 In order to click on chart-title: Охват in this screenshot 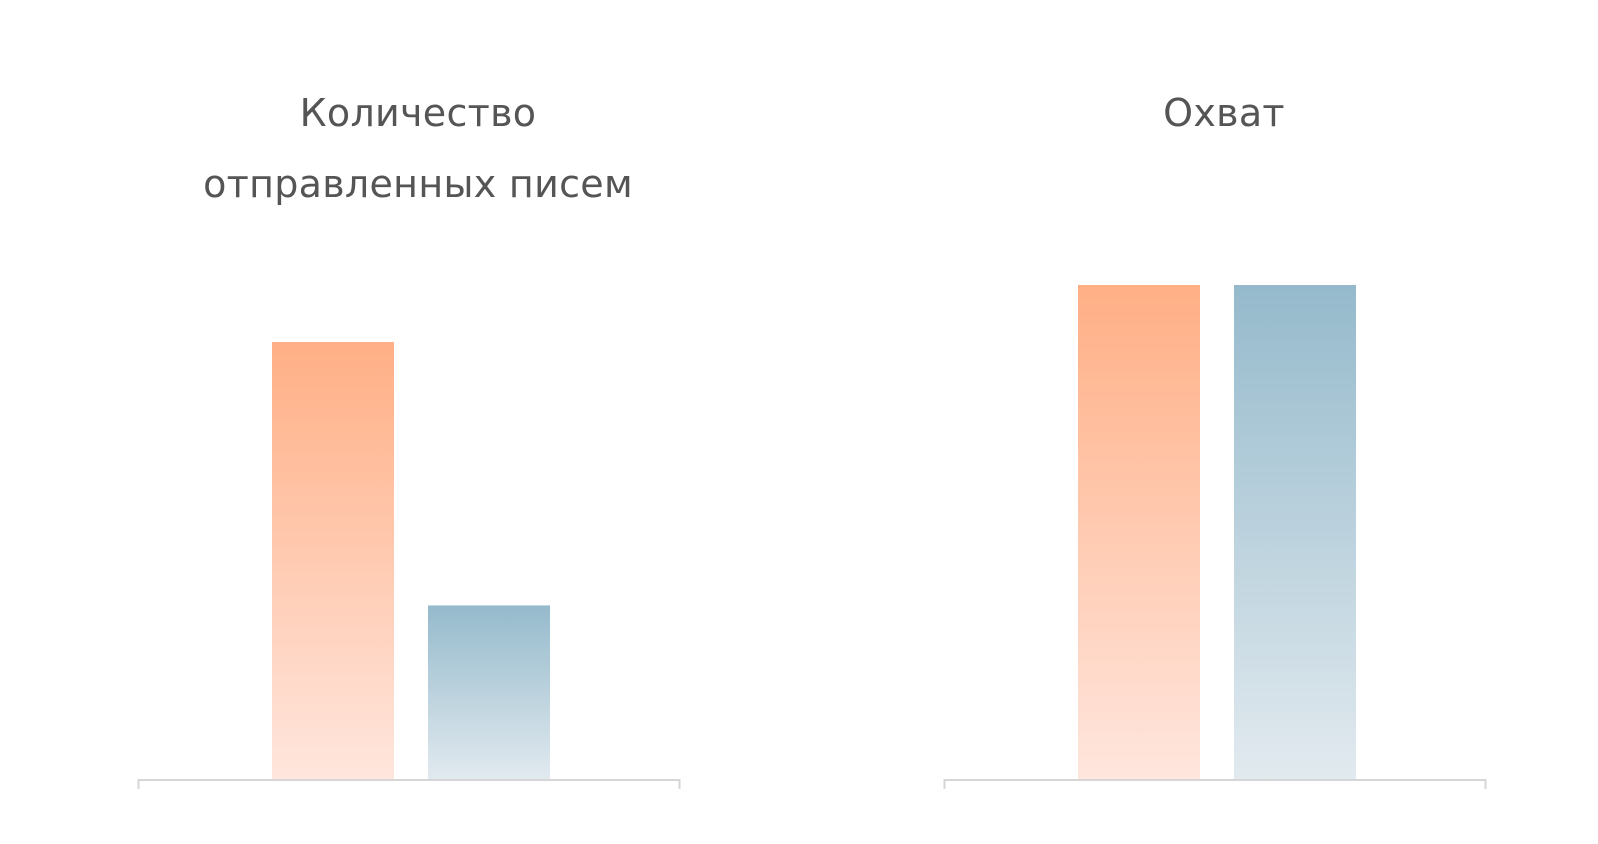, I will do `click(1224, 113)`.